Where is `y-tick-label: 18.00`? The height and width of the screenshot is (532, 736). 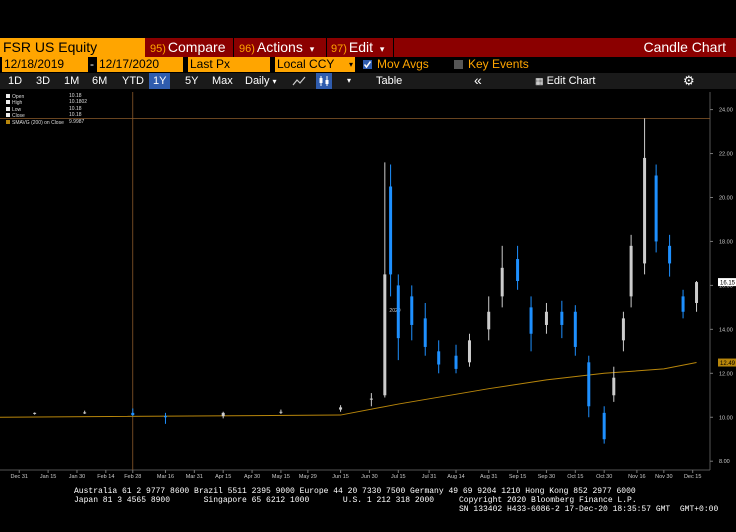
y-tick-label: 18.00 is located at coordinates (726, 242).